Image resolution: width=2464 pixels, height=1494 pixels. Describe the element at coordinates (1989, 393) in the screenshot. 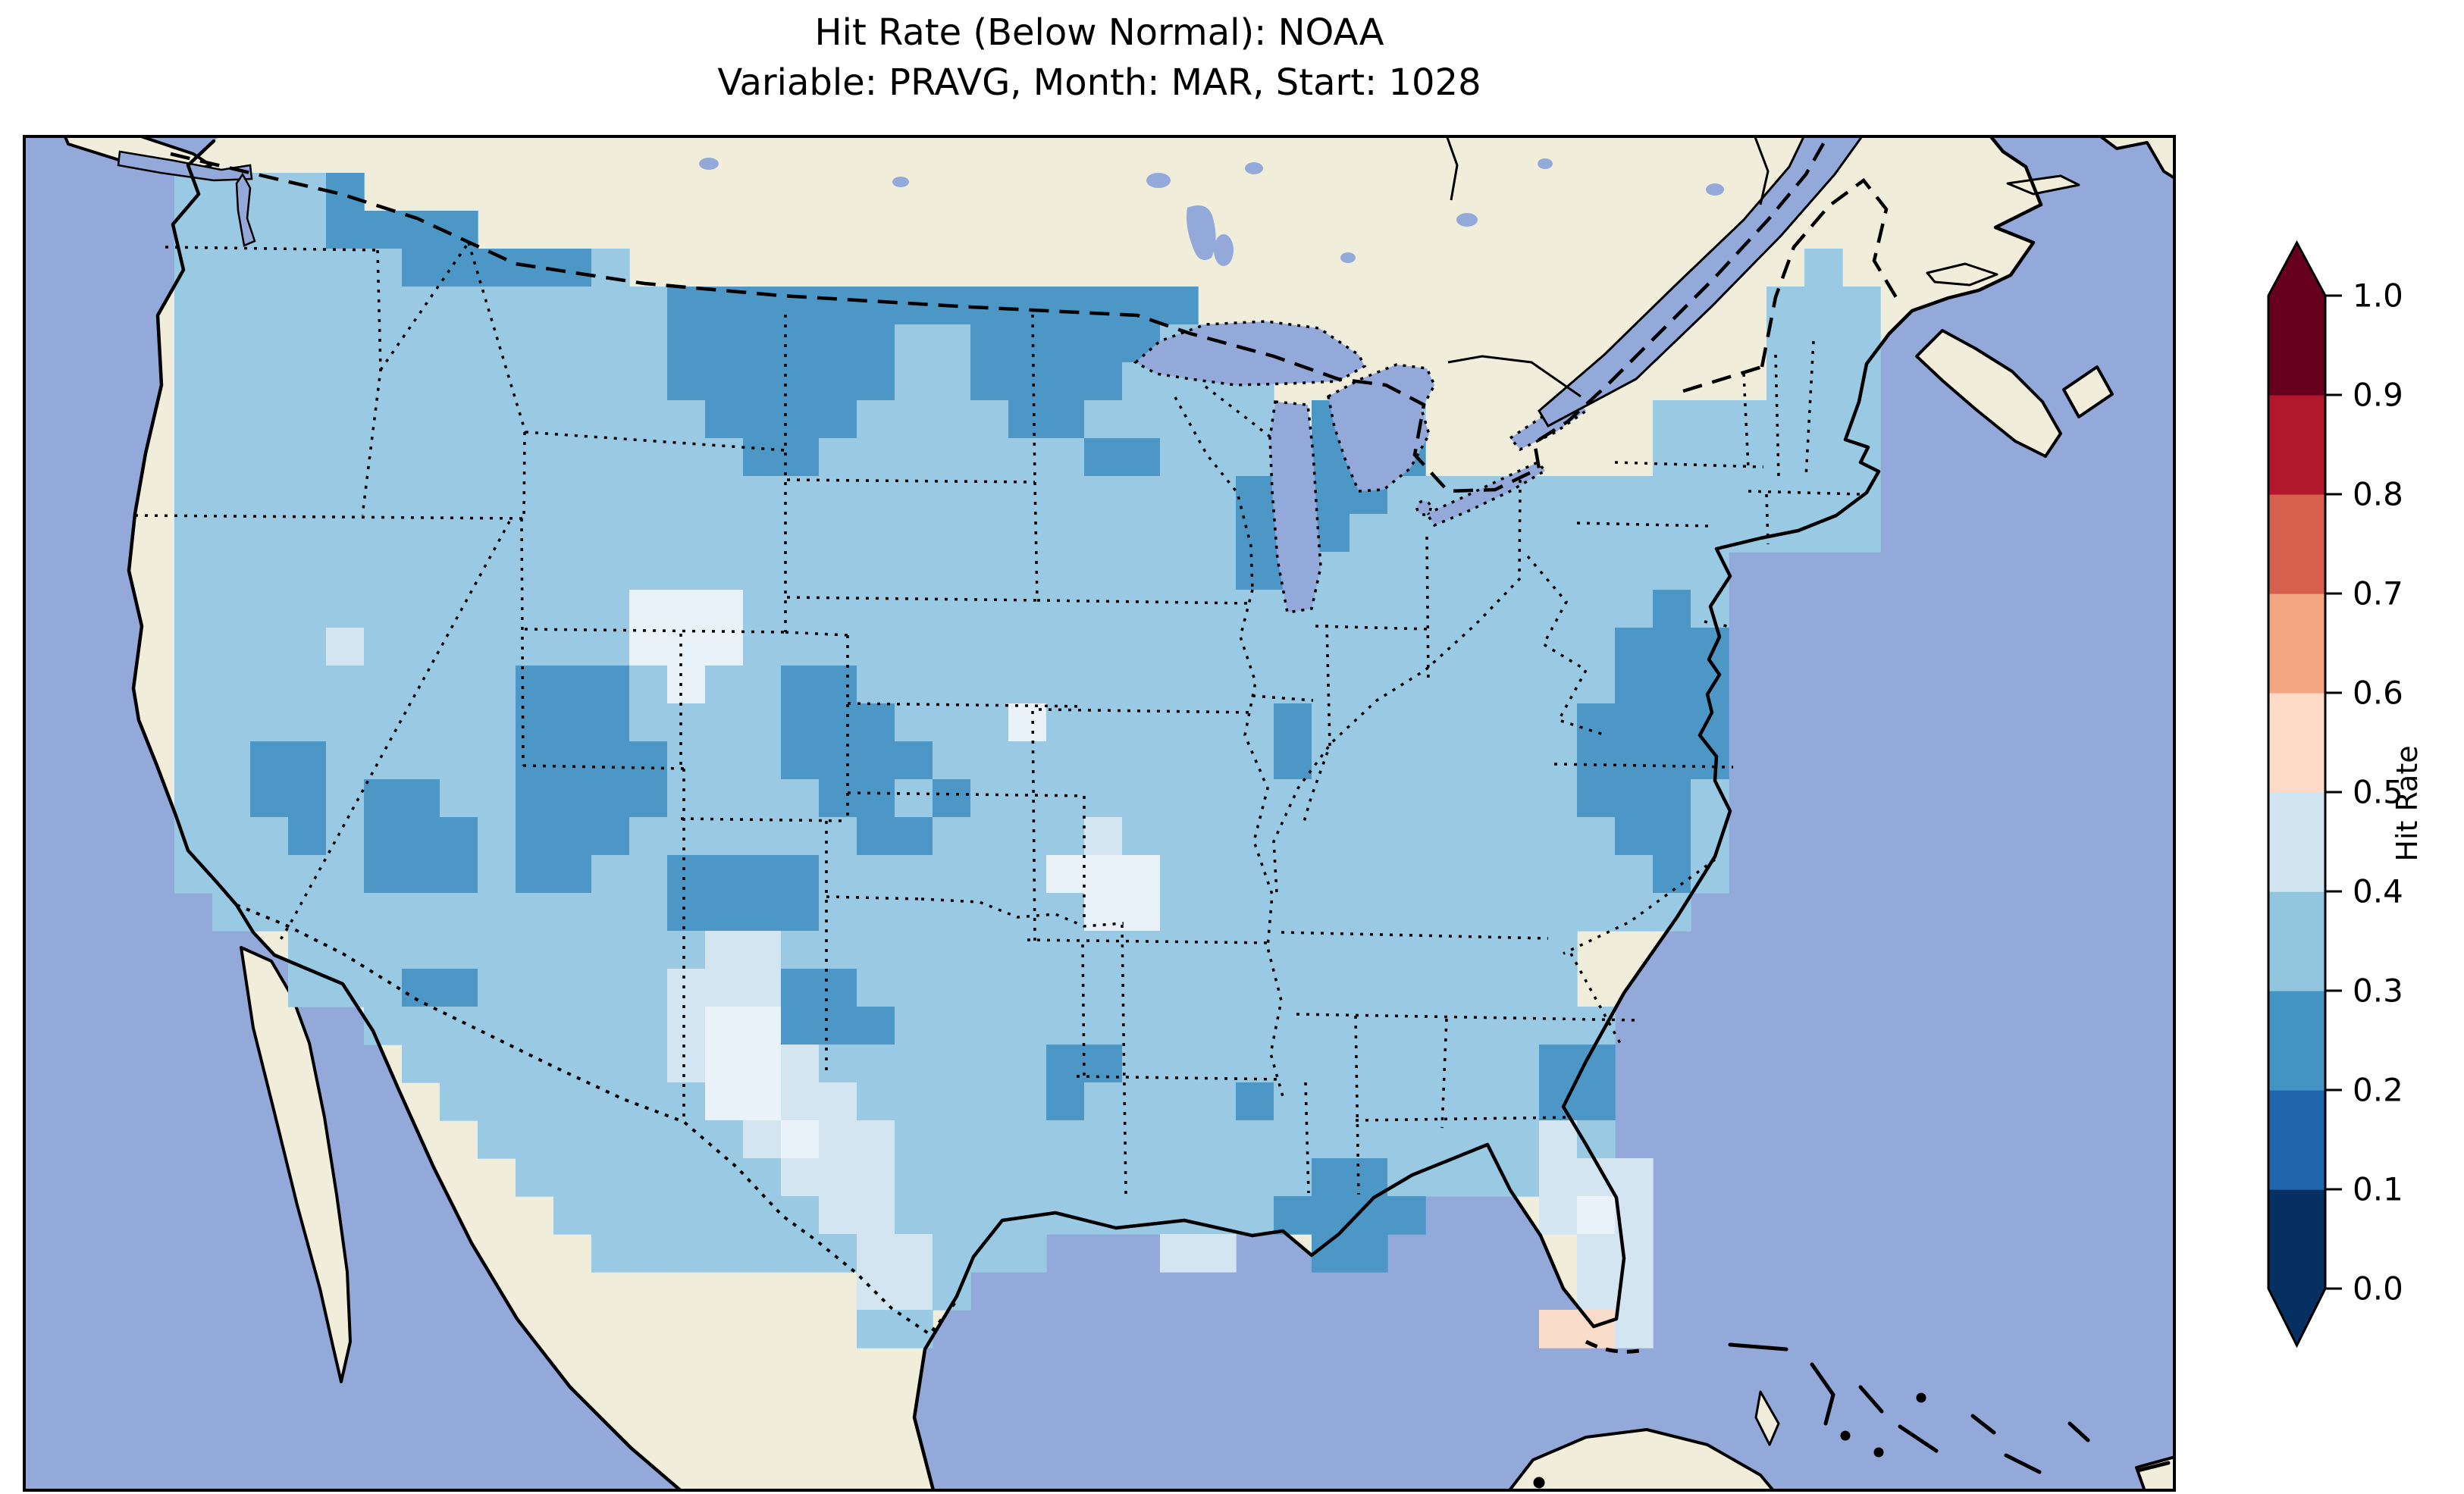

I see `nova-scotia` at that location.